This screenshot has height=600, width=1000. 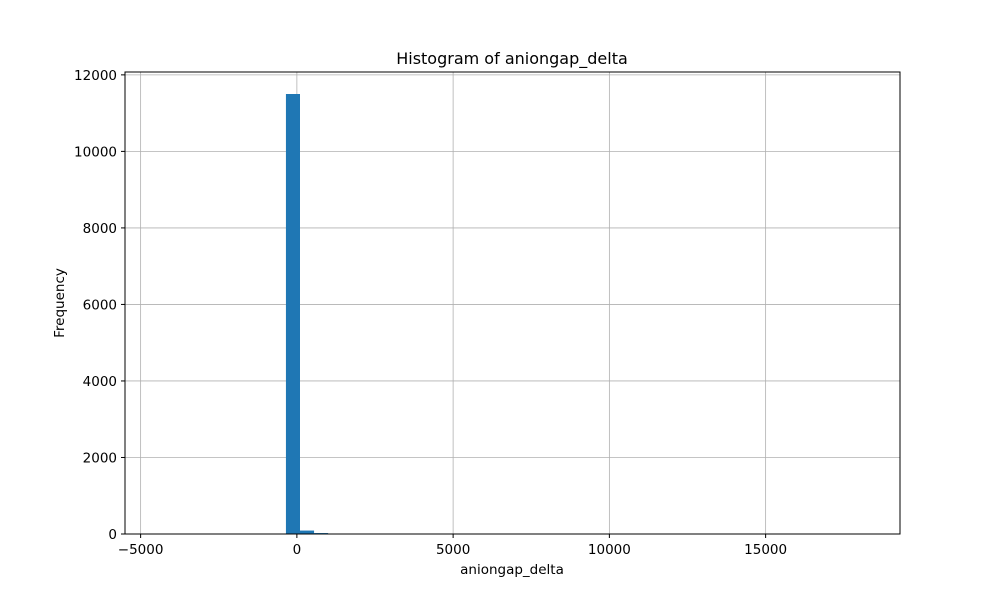 I want to click on x-axis-label: aniongap_delta, so click(x=512, y=570).